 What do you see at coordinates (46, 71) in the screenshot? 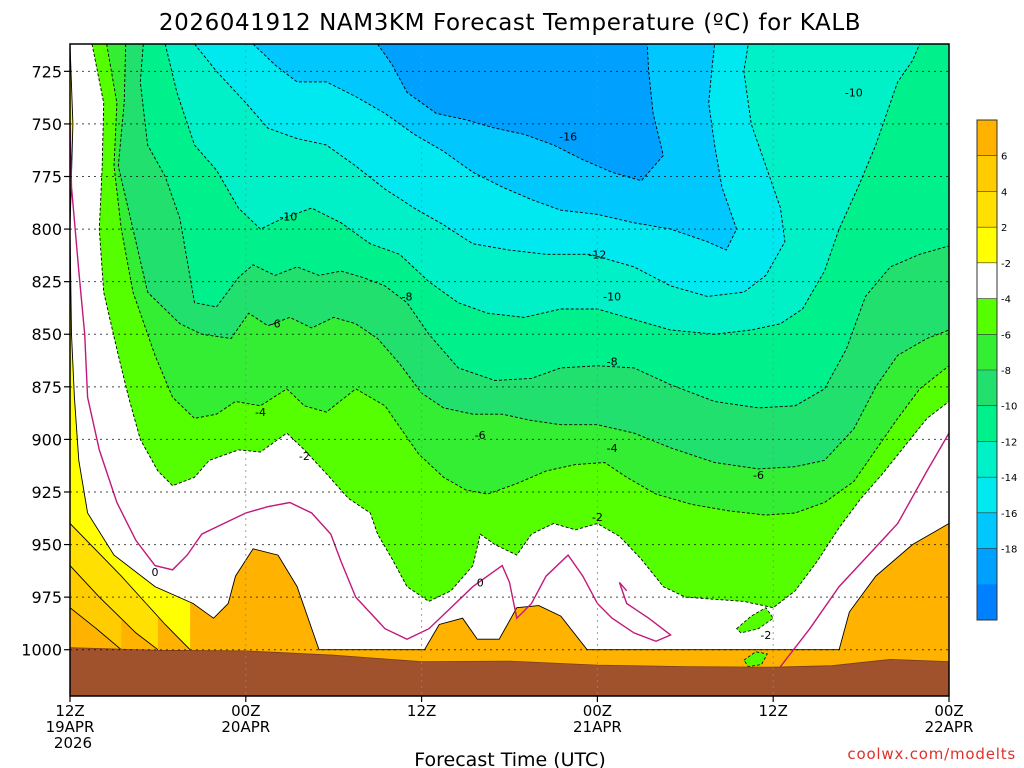
I see `y-tick-label: 725` at bounding box center [46, 71].